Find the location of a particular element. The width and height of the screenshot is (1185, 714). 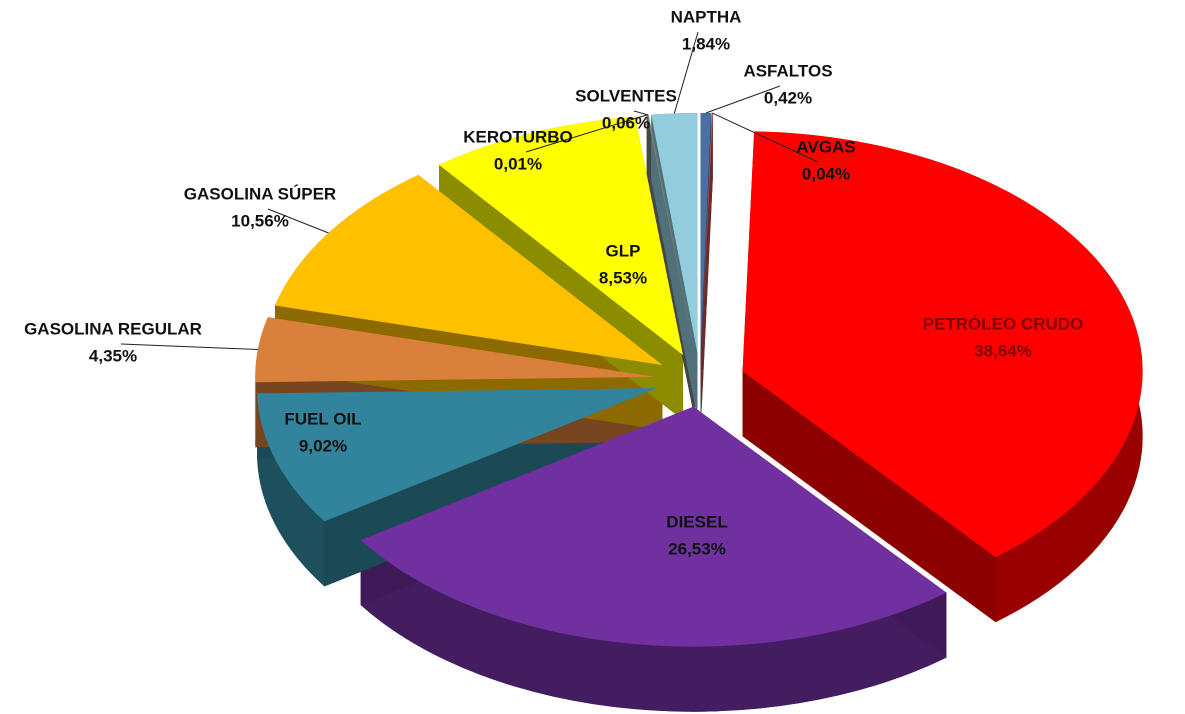

slice-value: 26,53% is located at coordinates (697, 548).